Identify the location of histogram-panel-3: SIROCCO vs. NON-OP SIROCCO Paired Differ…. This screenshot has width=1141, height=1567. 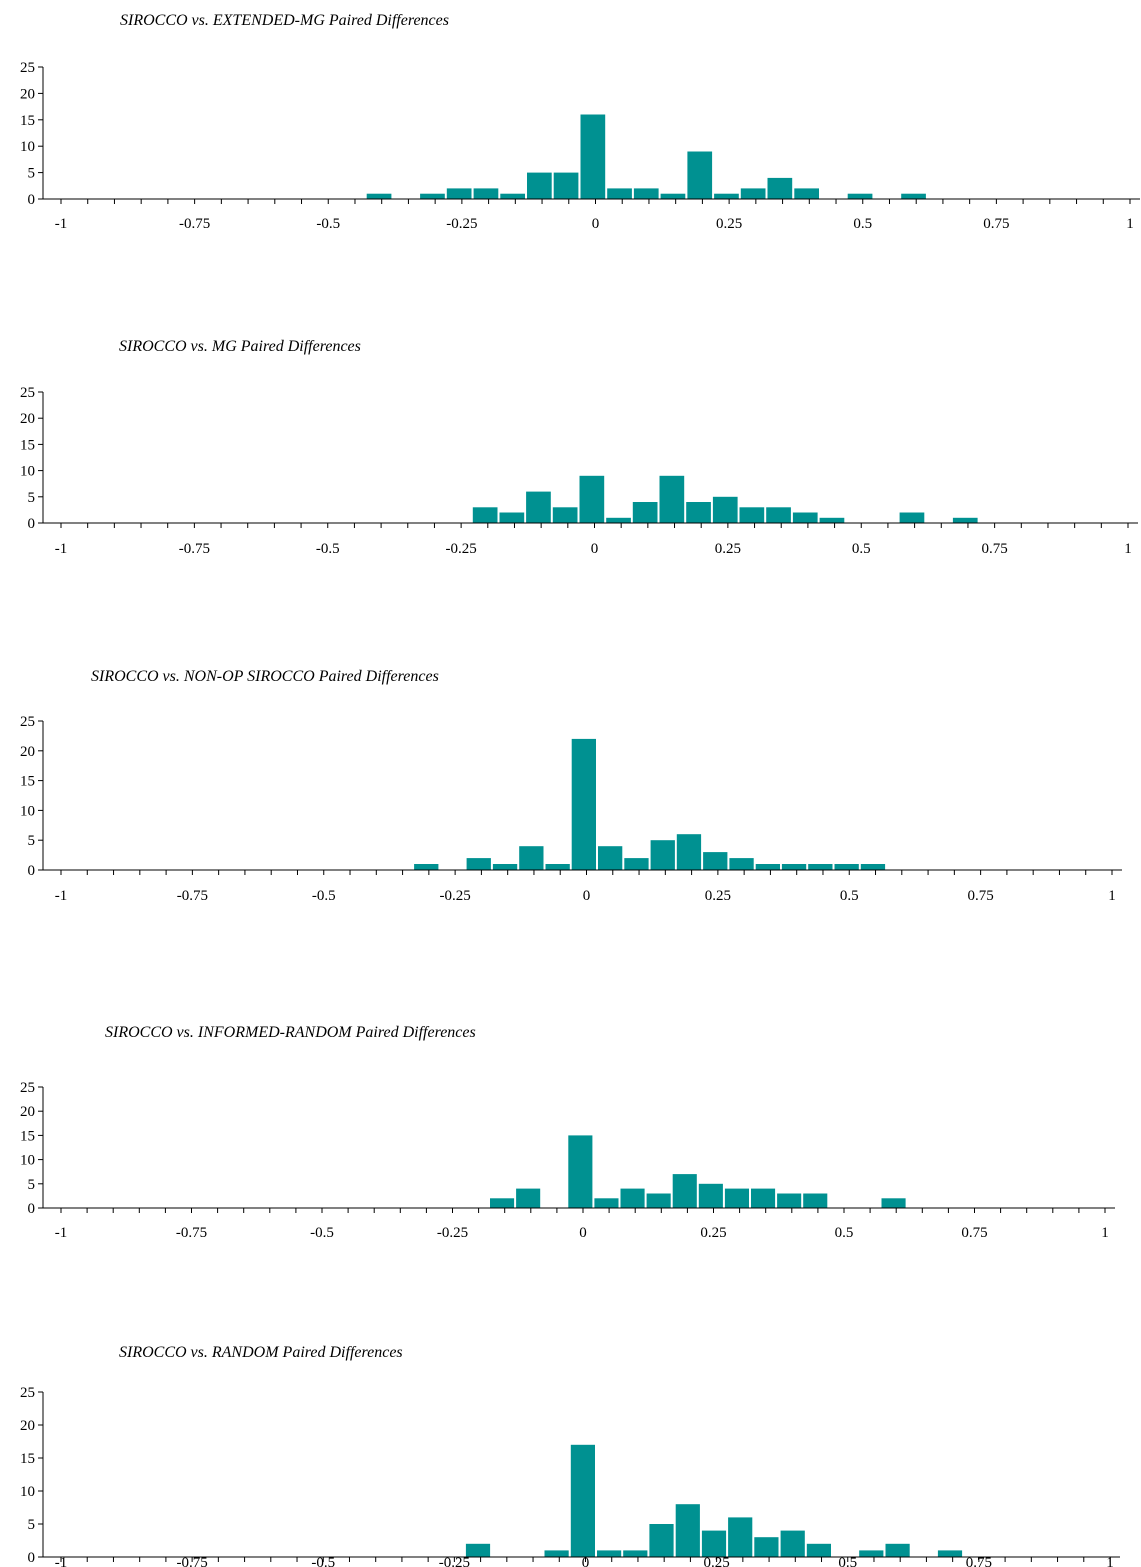
(571, 786).